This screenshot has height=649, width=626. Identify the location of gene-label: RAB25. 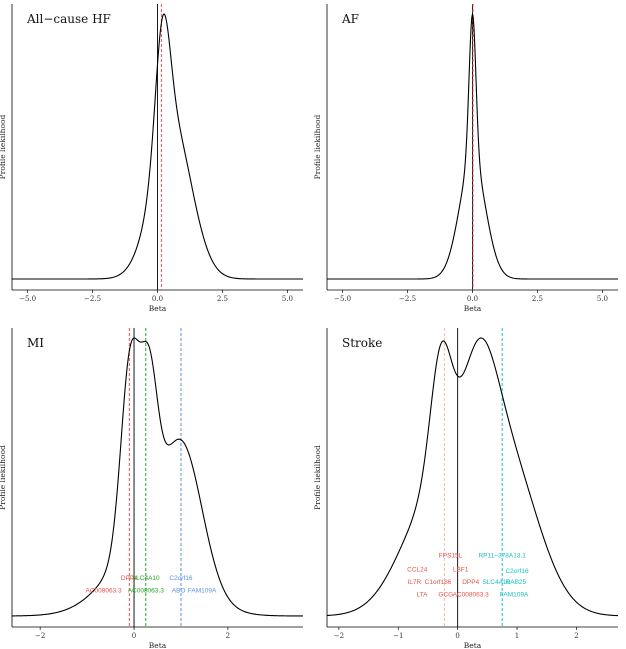
(516, 582).